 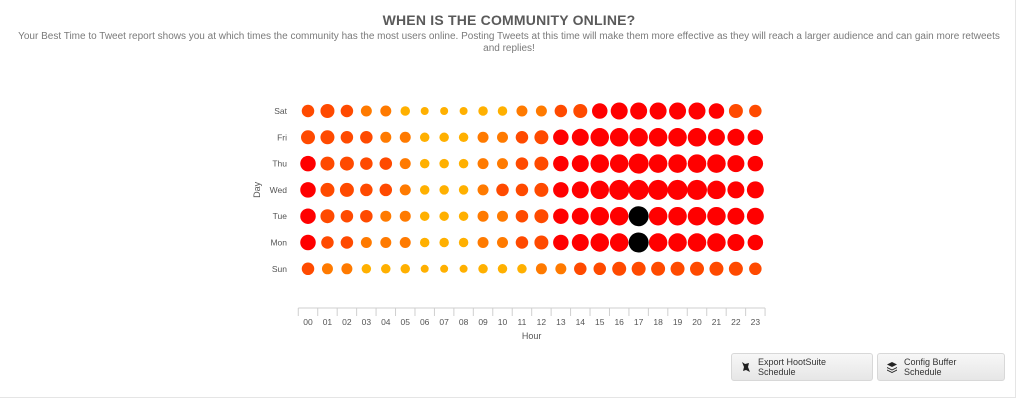 I want to click on x-tick-label: 11, so click(x=522, y=322).